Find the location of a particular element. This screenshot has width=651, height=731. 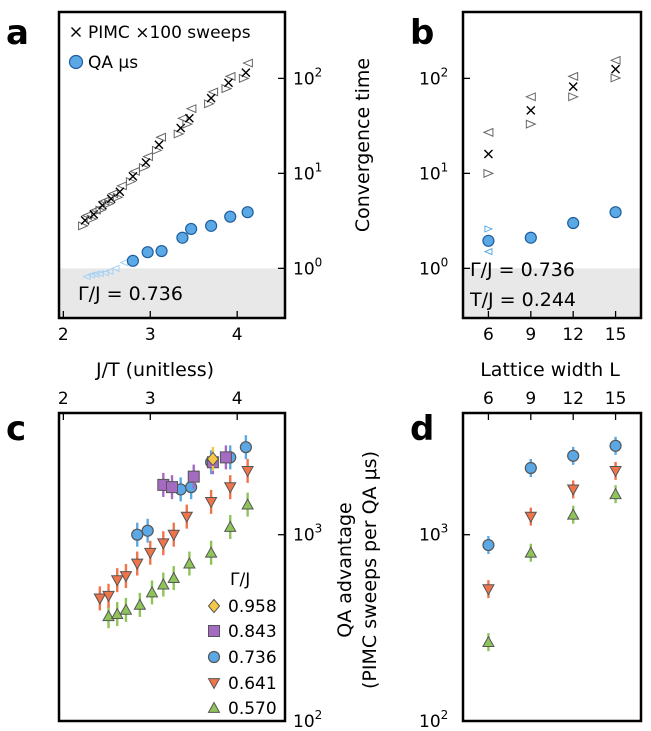

x-tick-label: 3 is located at coordinates (150, 399).